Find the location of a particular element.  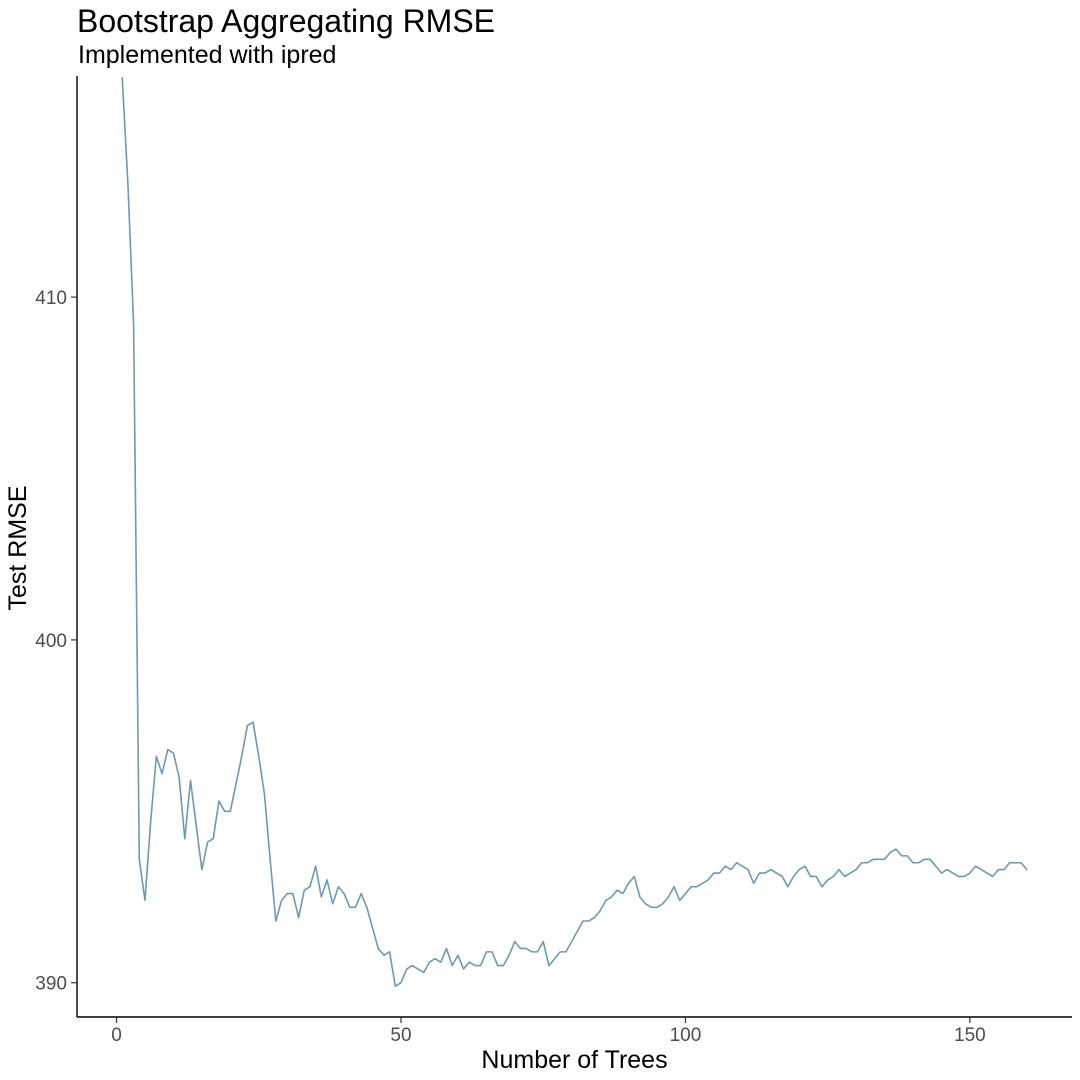

y-ticks: 390 400 410 is located at coordinates (56, 641).